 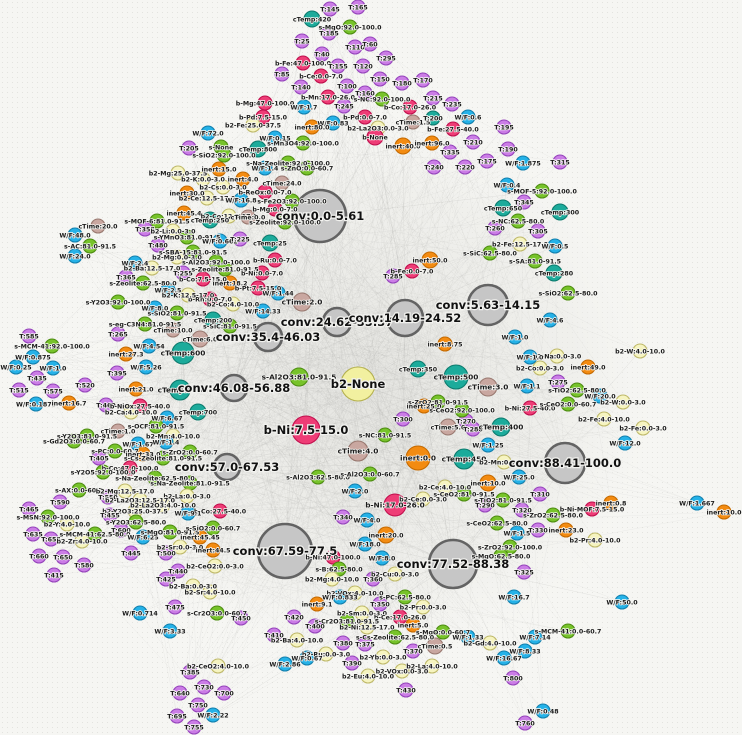 I want to click on graph-node: b2-Y:4.0-10.0, so click(x=67, y=524).